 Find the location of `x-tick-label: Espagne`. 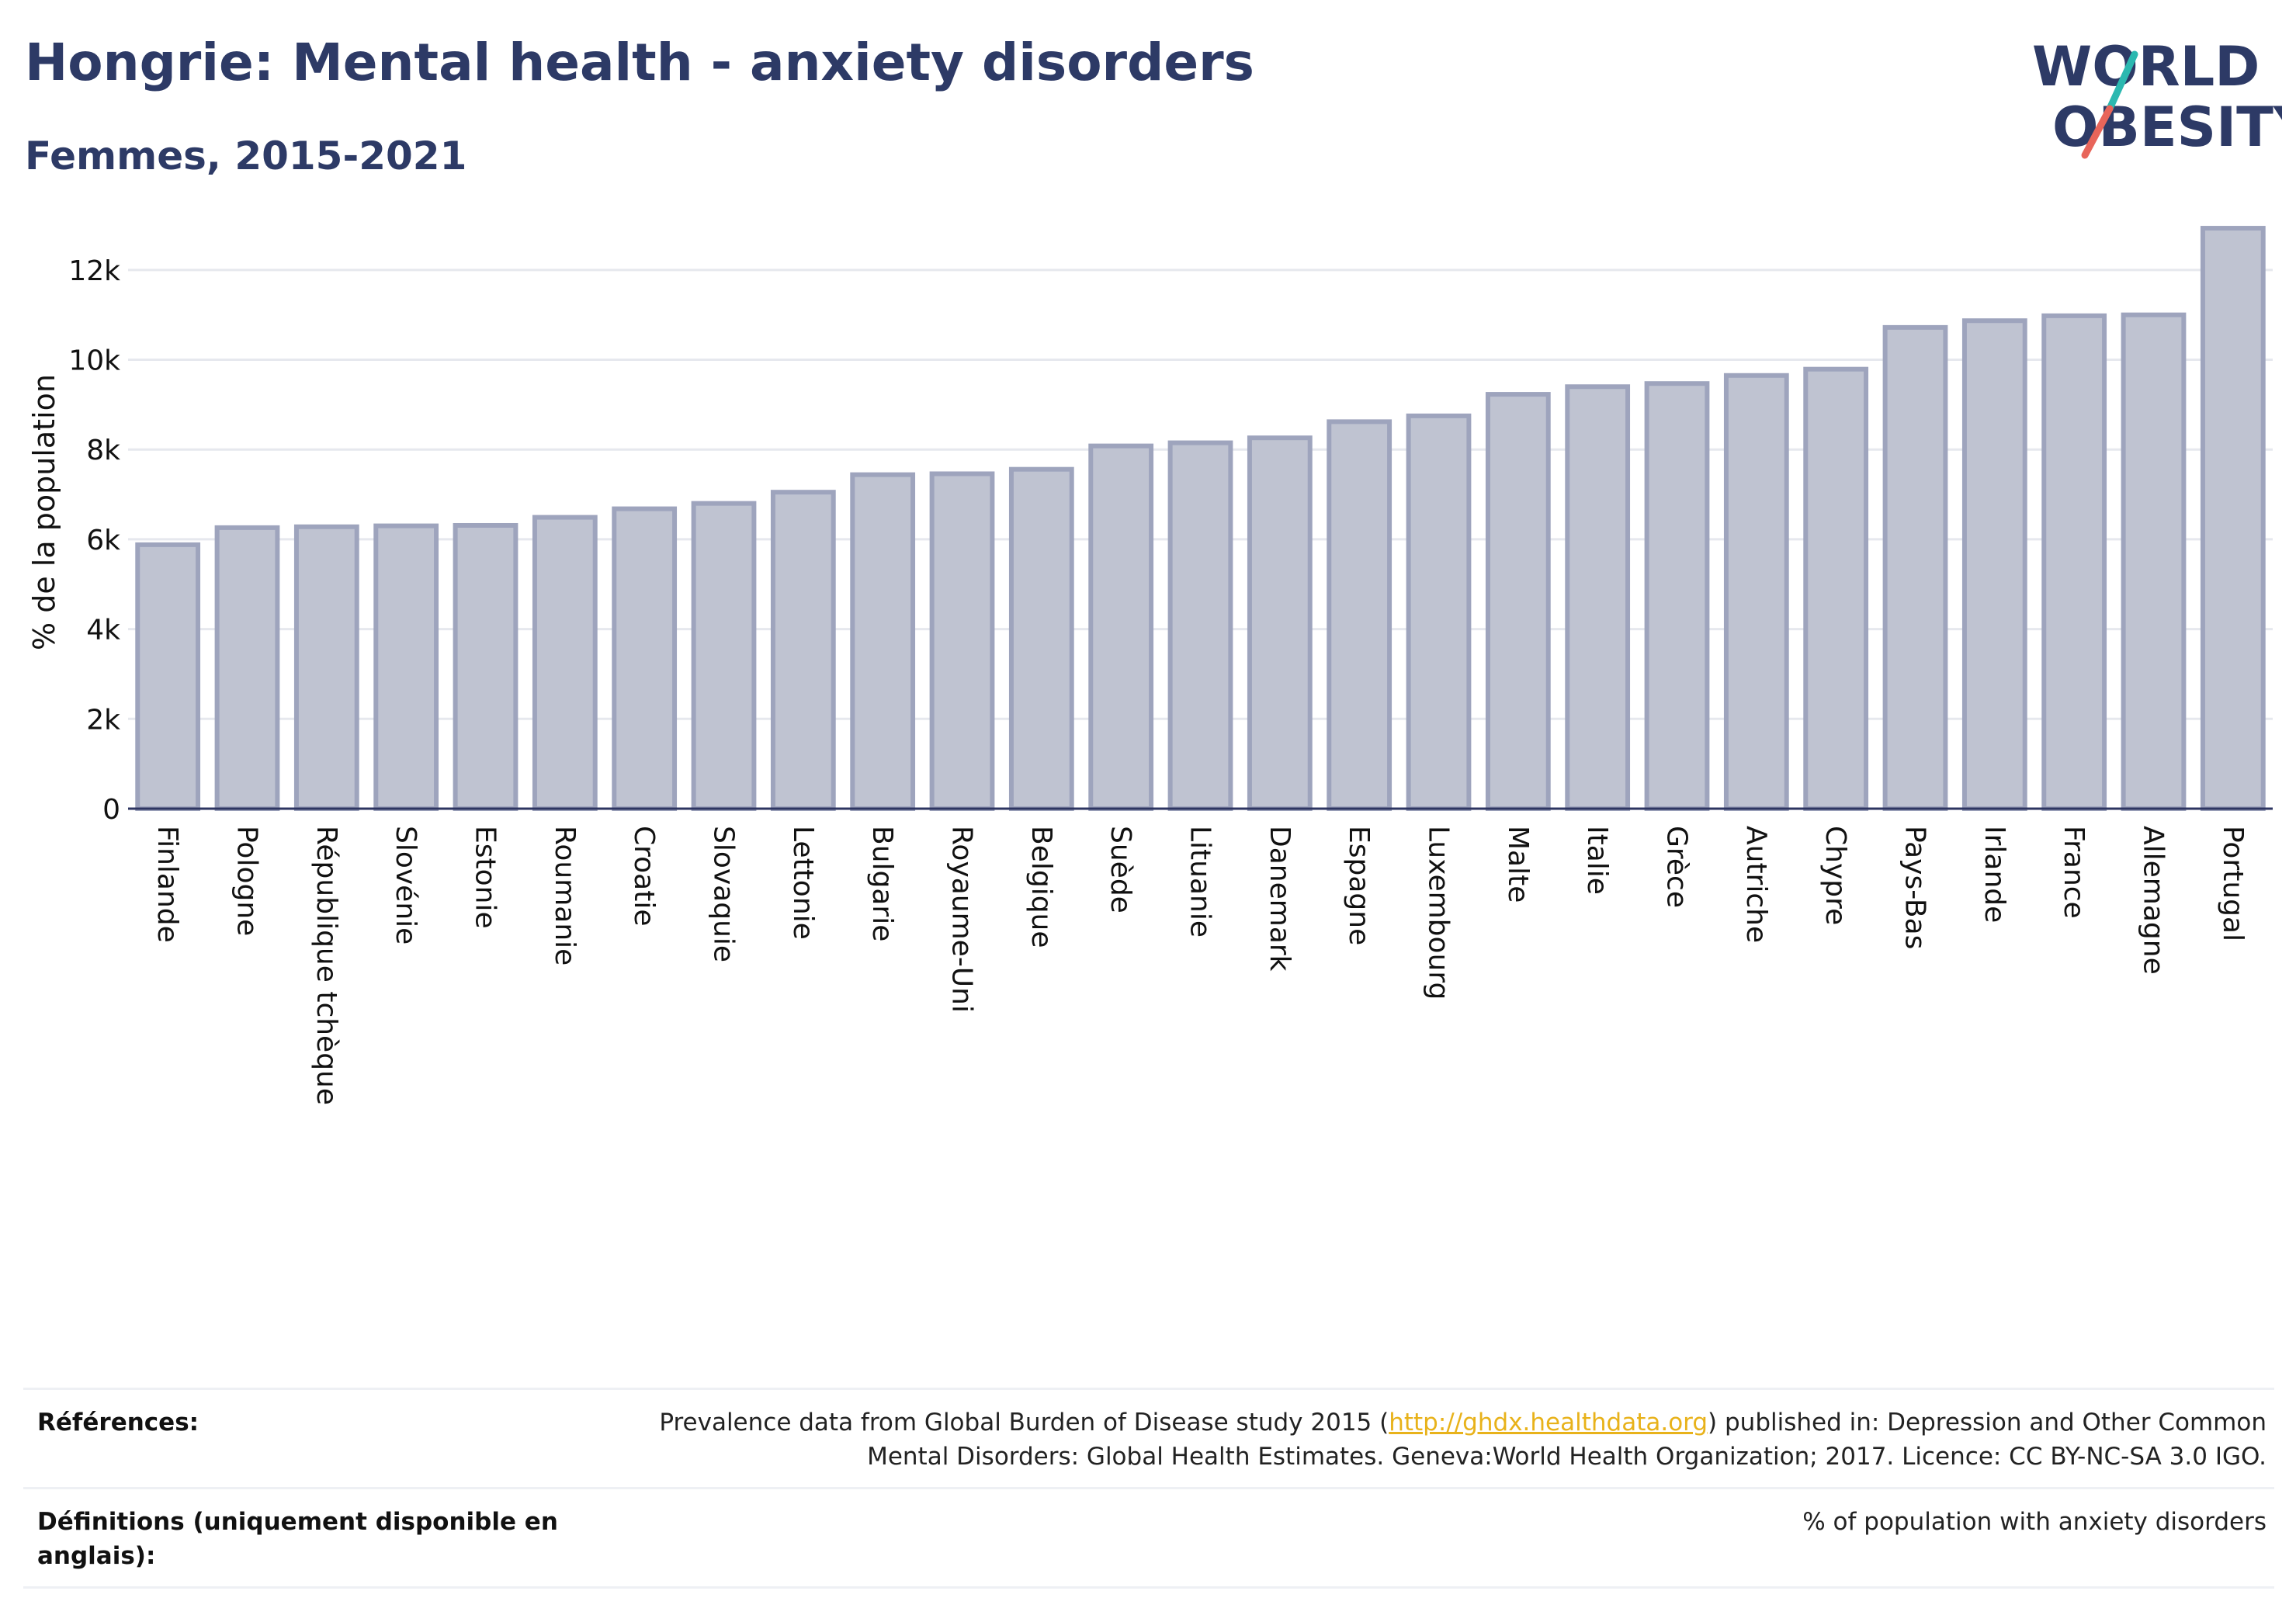

x-tick-label: Espagne is located at coordinates (1359, 886).